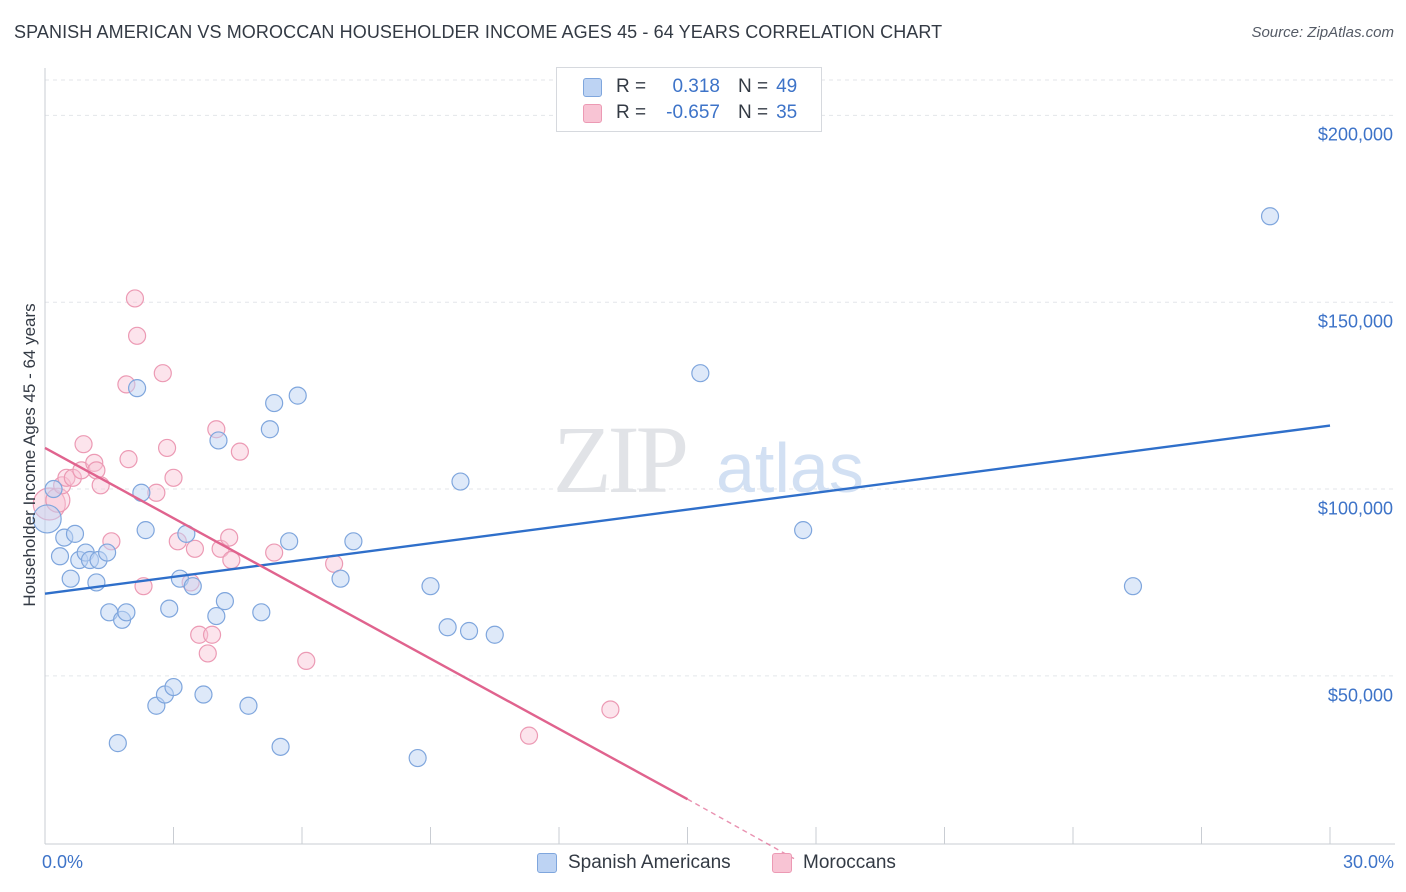 The image size is (1406, 892). I want to click on moroccans-trendline-extension, so click(741, 829).